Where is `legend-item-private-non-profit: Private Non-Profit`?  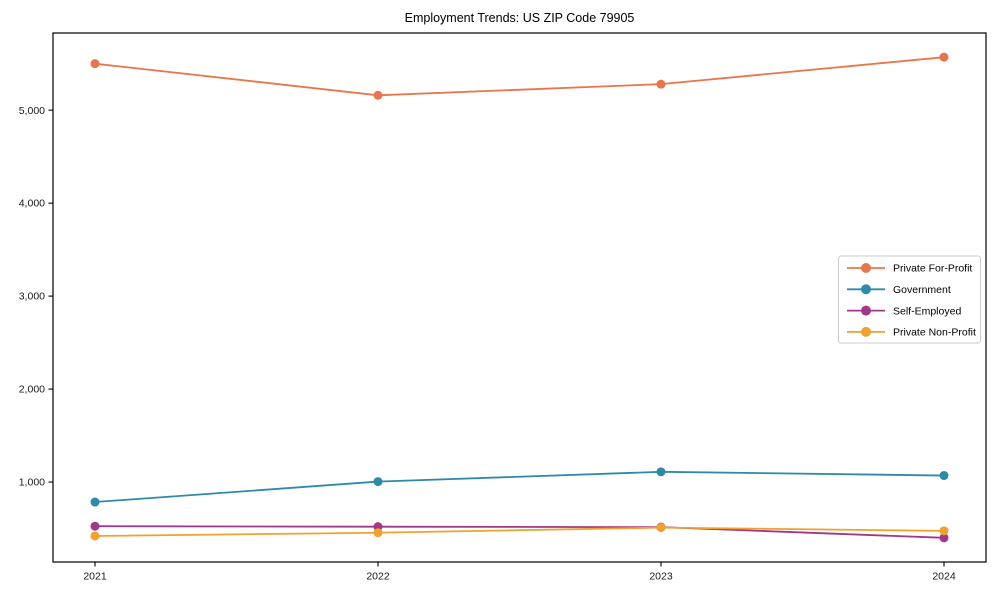 legend-item-private-non-profit: Private Non-Profit is located at coordinates (911, 333).